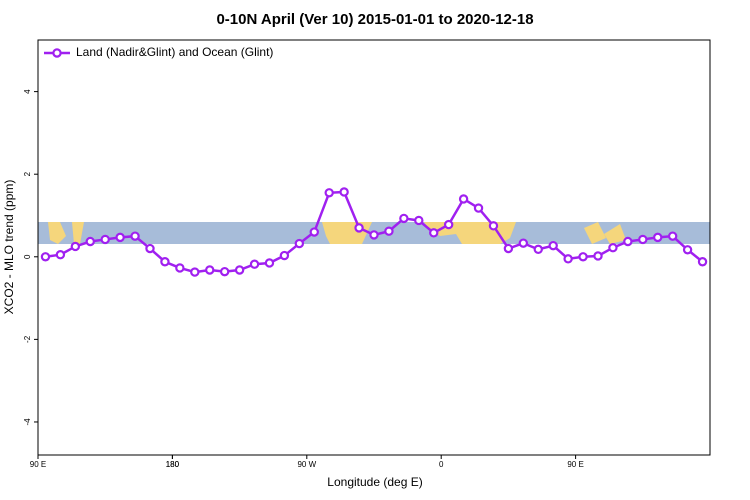  Describe the element at coordinates (9, 247) in the screenshot. I see `y-axis-label: XCO2 - MLO trend (ppm)` at that location.